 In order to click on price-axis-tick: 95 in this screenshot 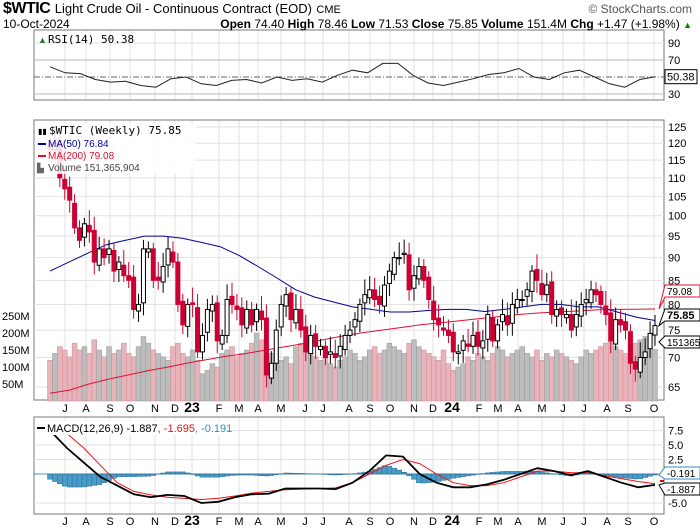, I will do `click(674, 237)`.